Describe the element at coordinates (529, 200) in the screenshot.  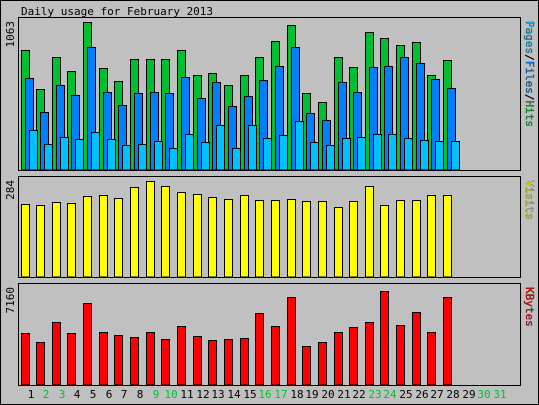
I see `series-legend-label: Visits` at that location.